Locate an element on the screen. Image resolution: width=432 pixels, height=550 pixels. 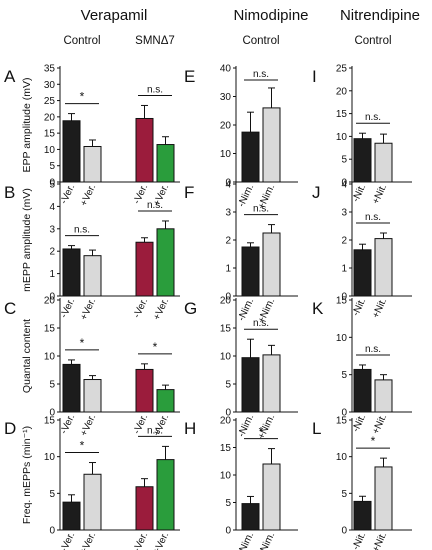
panel-label-a: A is located at coordinates (10, 76).